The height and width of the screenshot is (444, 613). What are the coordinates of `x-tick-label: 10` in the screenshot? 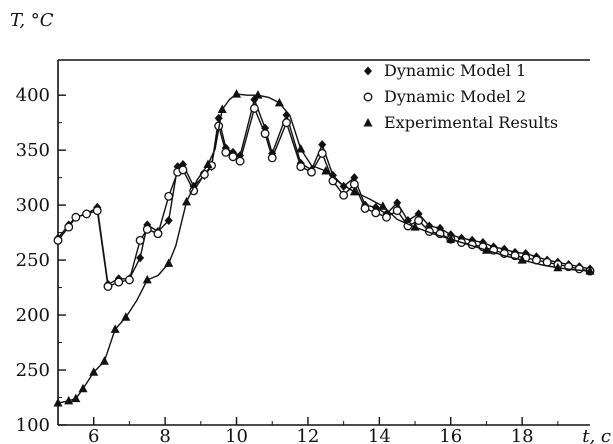 It's located at (236, 435).